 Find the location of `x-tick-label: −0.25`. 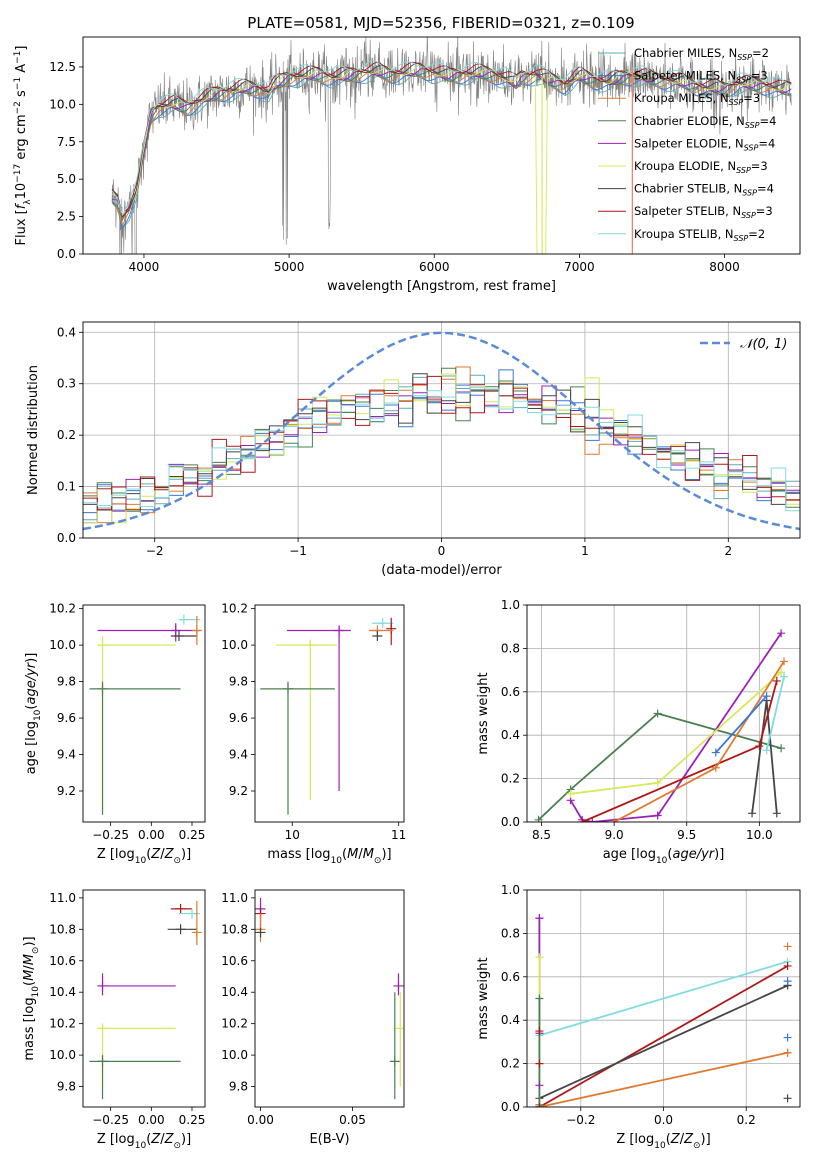

x-tick-label: −0.25 is located at coordinates (110, 1120).